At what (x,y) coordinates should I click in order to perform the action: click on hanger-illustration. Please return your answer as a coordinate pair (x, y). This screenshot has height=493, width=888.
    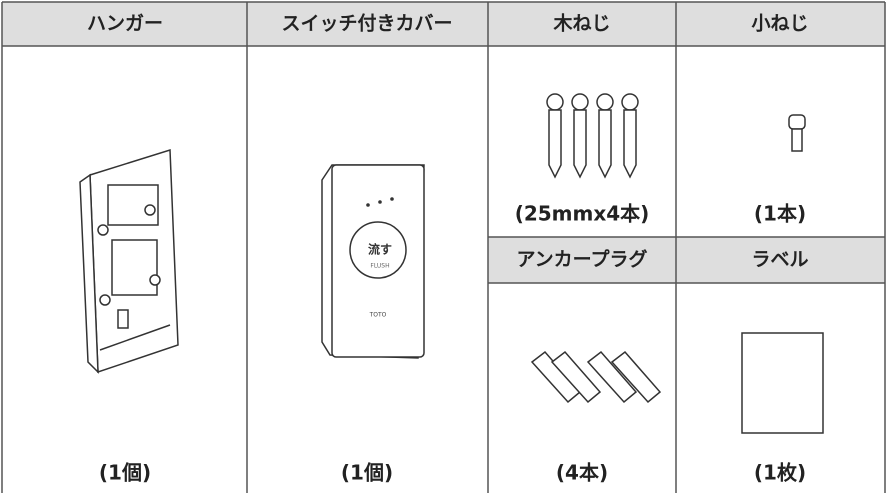
    Looking at the image, I should click on (129, 261).